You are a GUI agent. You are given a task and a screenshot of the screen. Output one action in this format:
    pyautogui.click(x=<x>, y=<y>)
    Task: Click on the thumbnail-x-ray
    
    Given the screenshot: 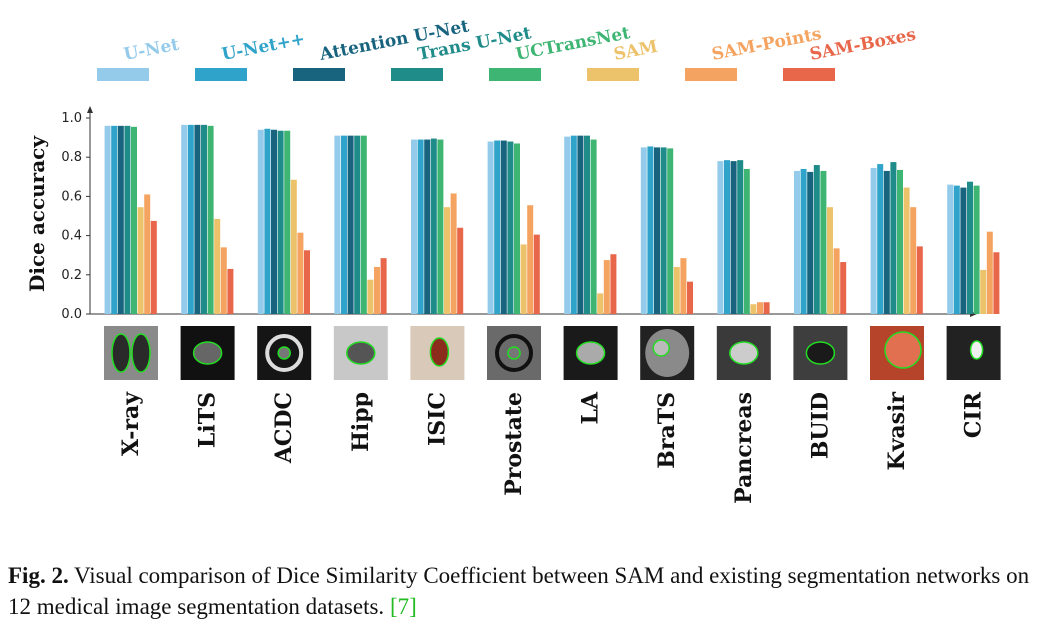 What is the action you would take?
    pyautogui.click(x=131, y=353)
    